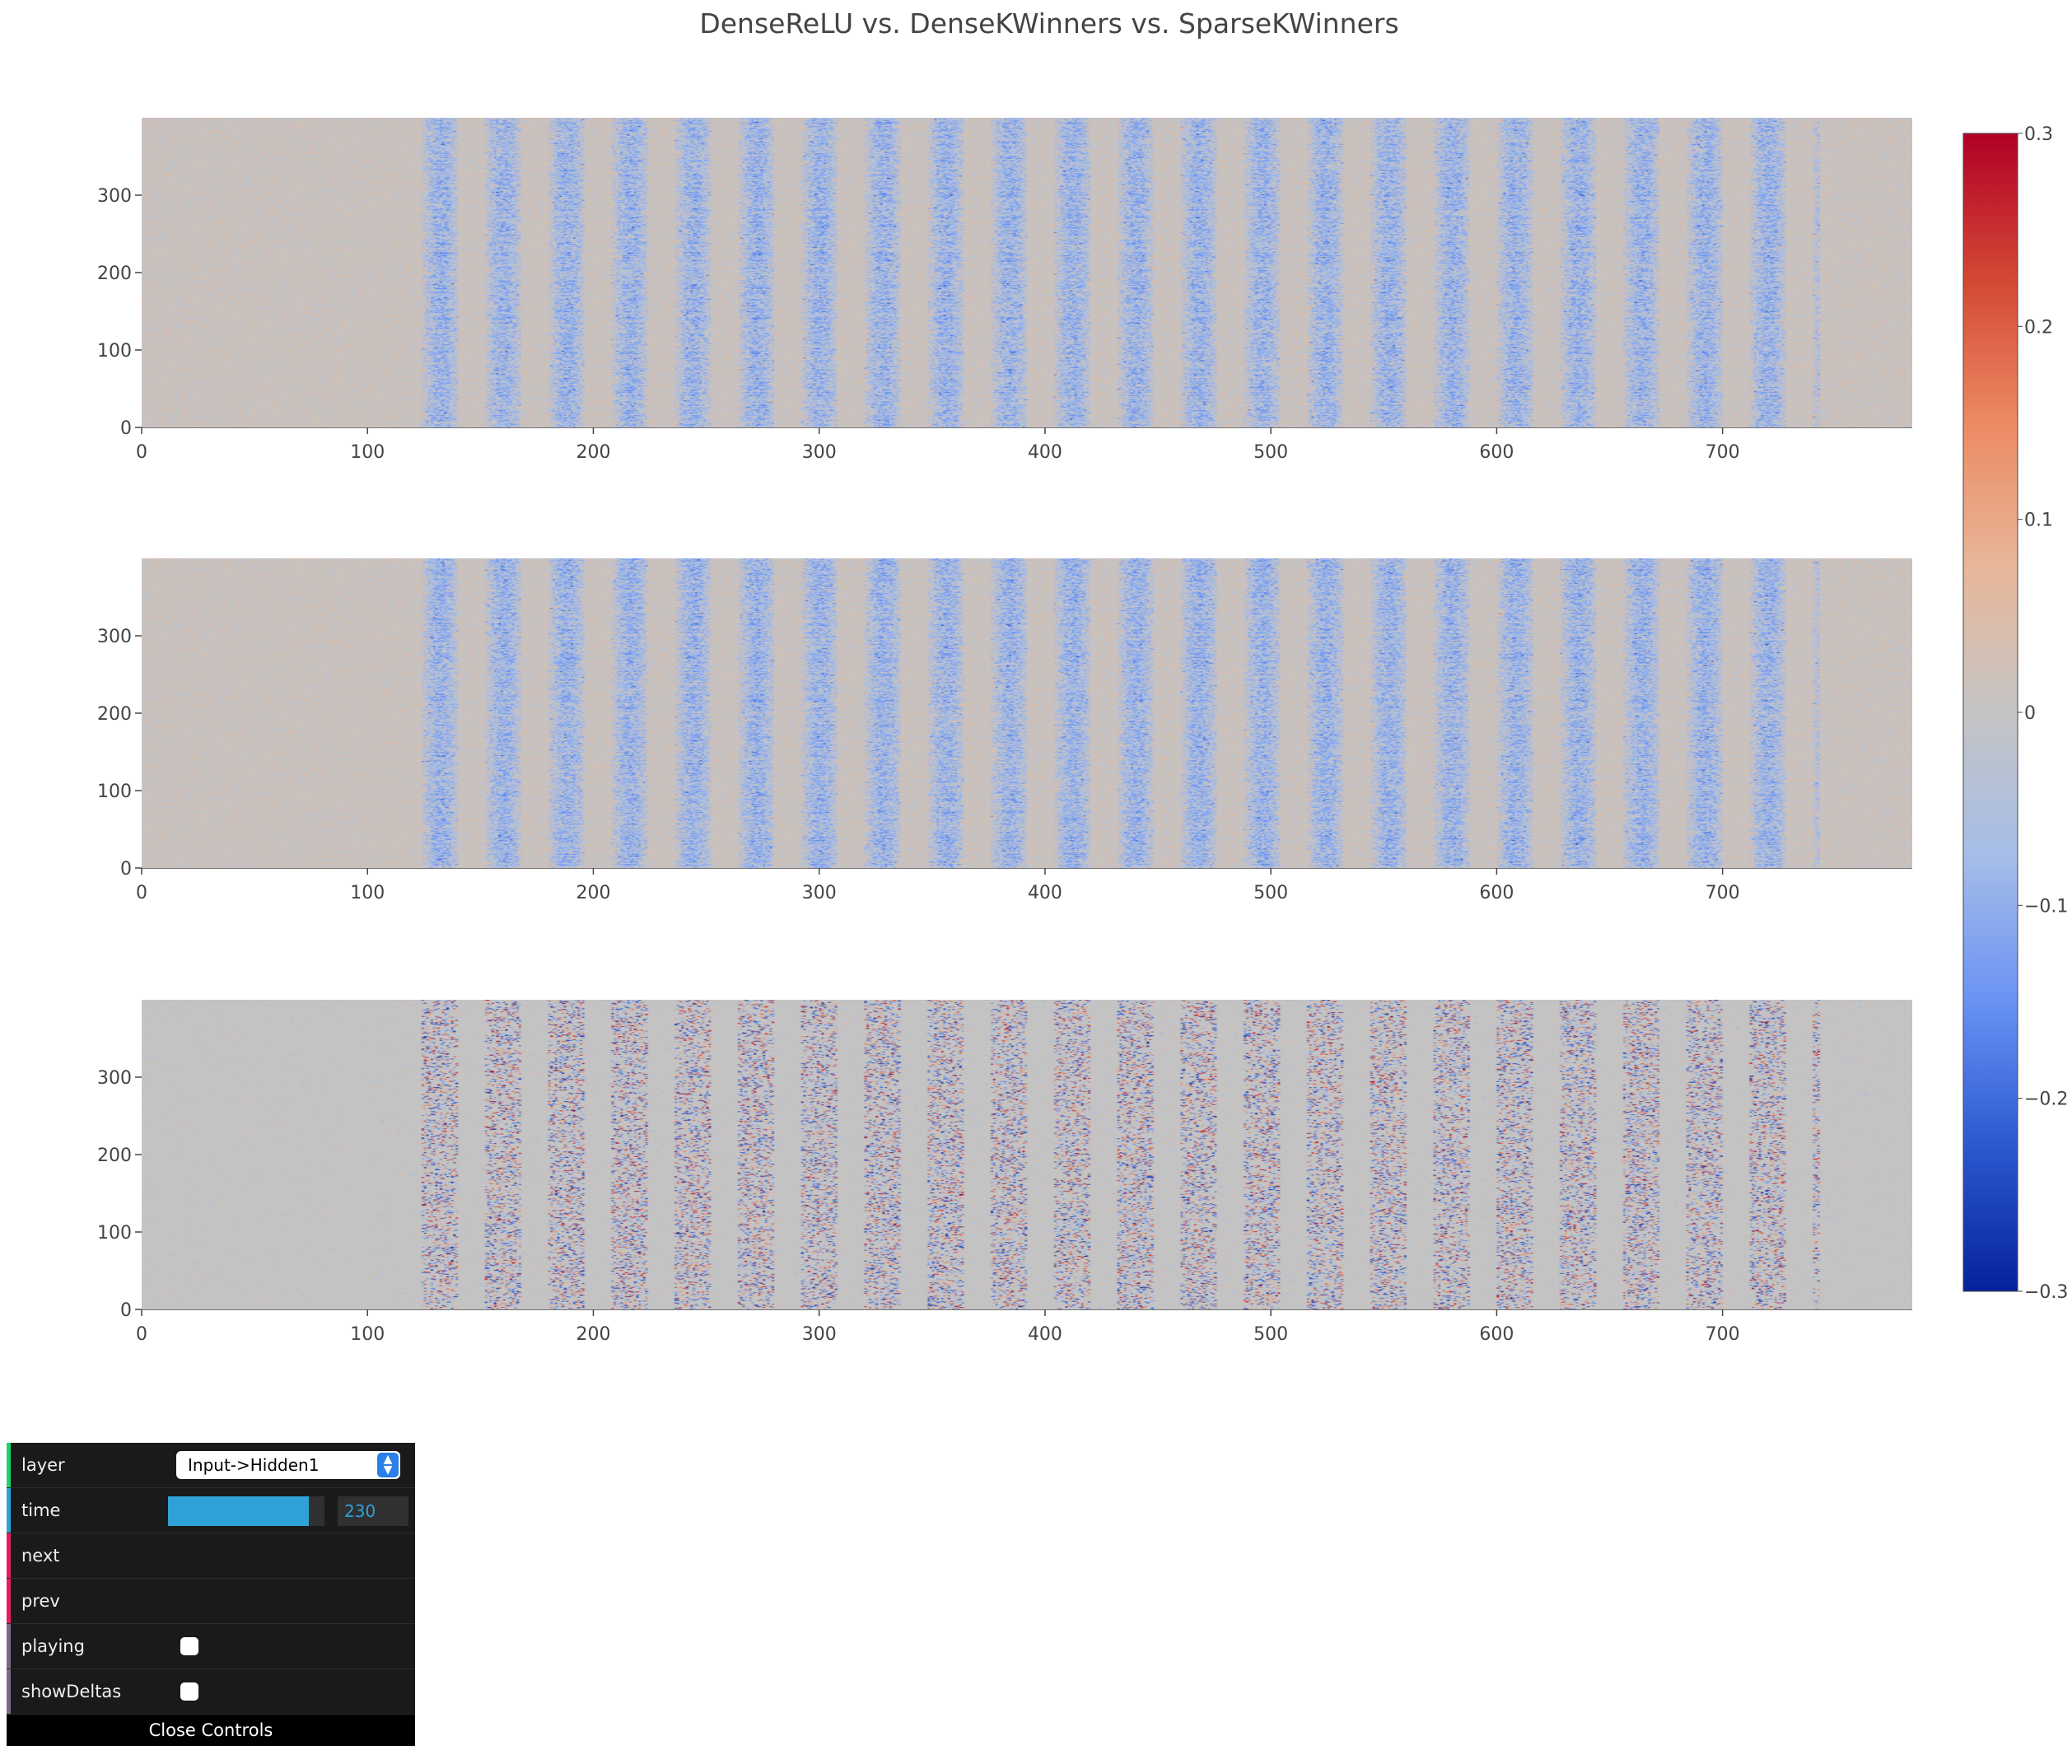 Image resolution: width=2072 pixels, height=1764 pixels. I want to click on showdeltas-row: showDeltas, so click(211, 1692).